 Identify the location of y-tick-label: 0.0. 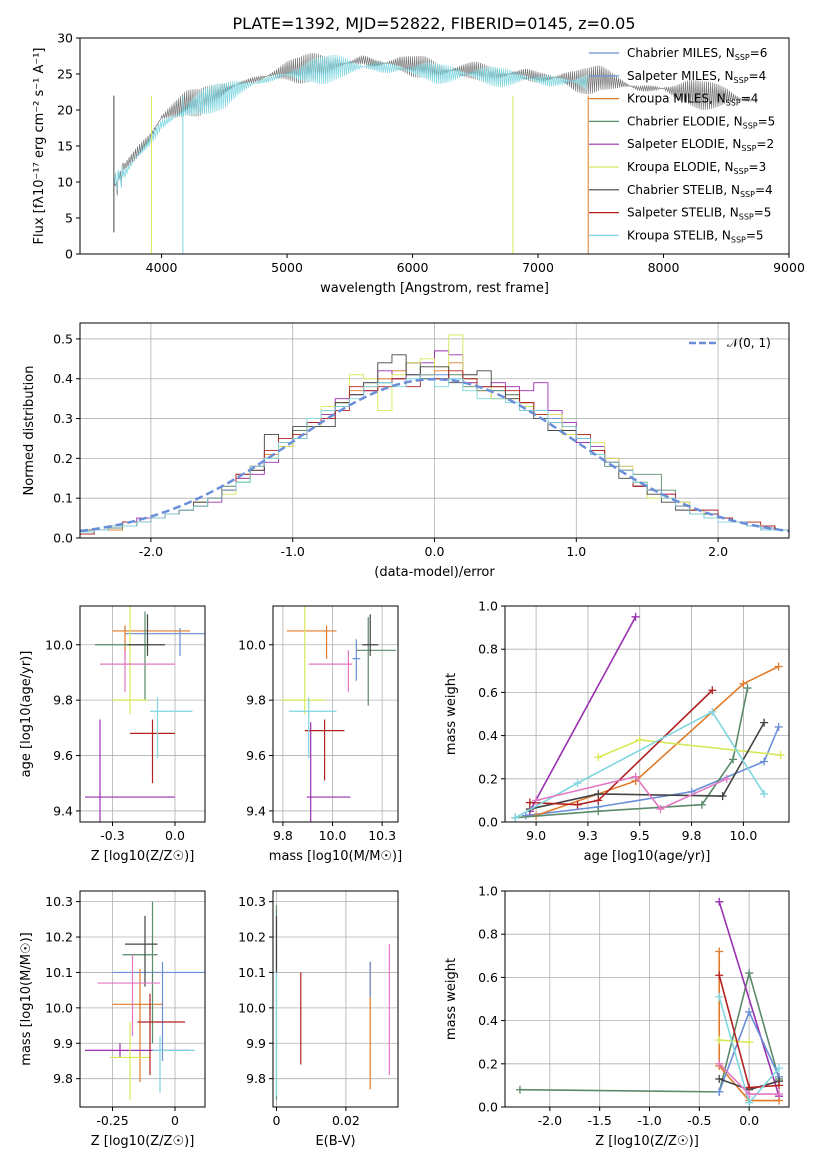
(488, 1107).